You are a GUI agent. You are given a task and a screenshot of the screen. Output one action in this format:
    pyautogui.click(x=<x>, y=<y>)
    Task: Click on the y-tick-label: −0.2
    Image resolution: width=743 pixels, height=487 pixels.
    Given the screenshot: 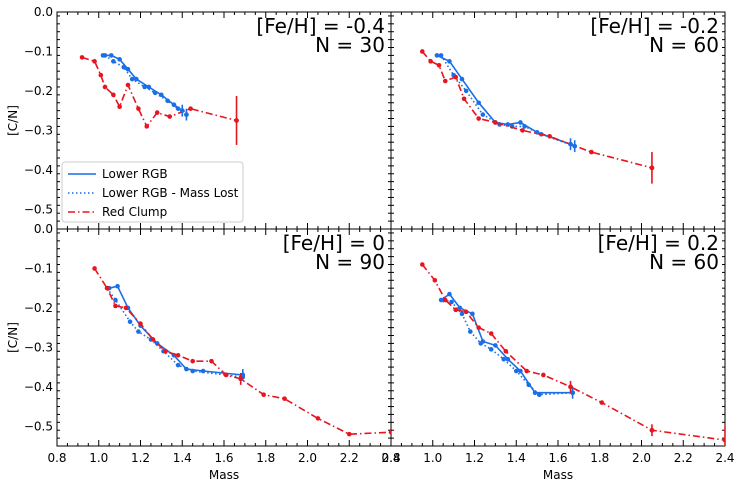 What is the action you would take?
    pyautogui.click(x=38, y=308)
    